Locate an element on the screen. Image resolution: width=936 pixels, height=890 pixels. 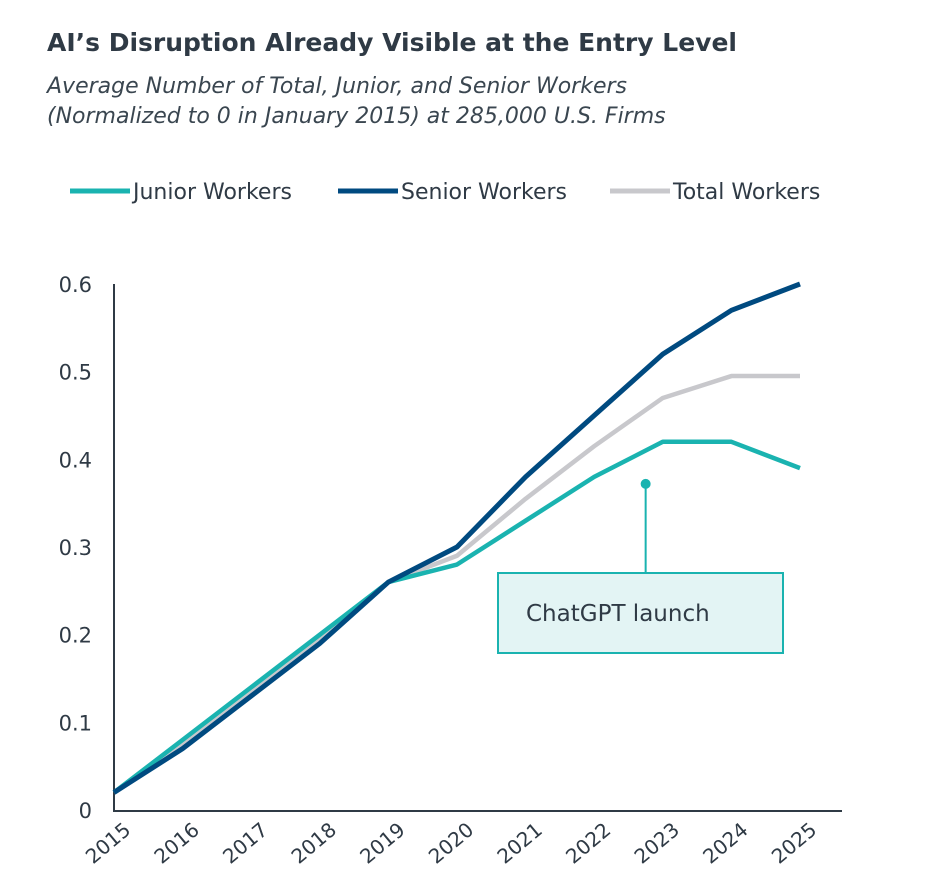
x-tick-label: 2025 is located at coordinates (794, 842).